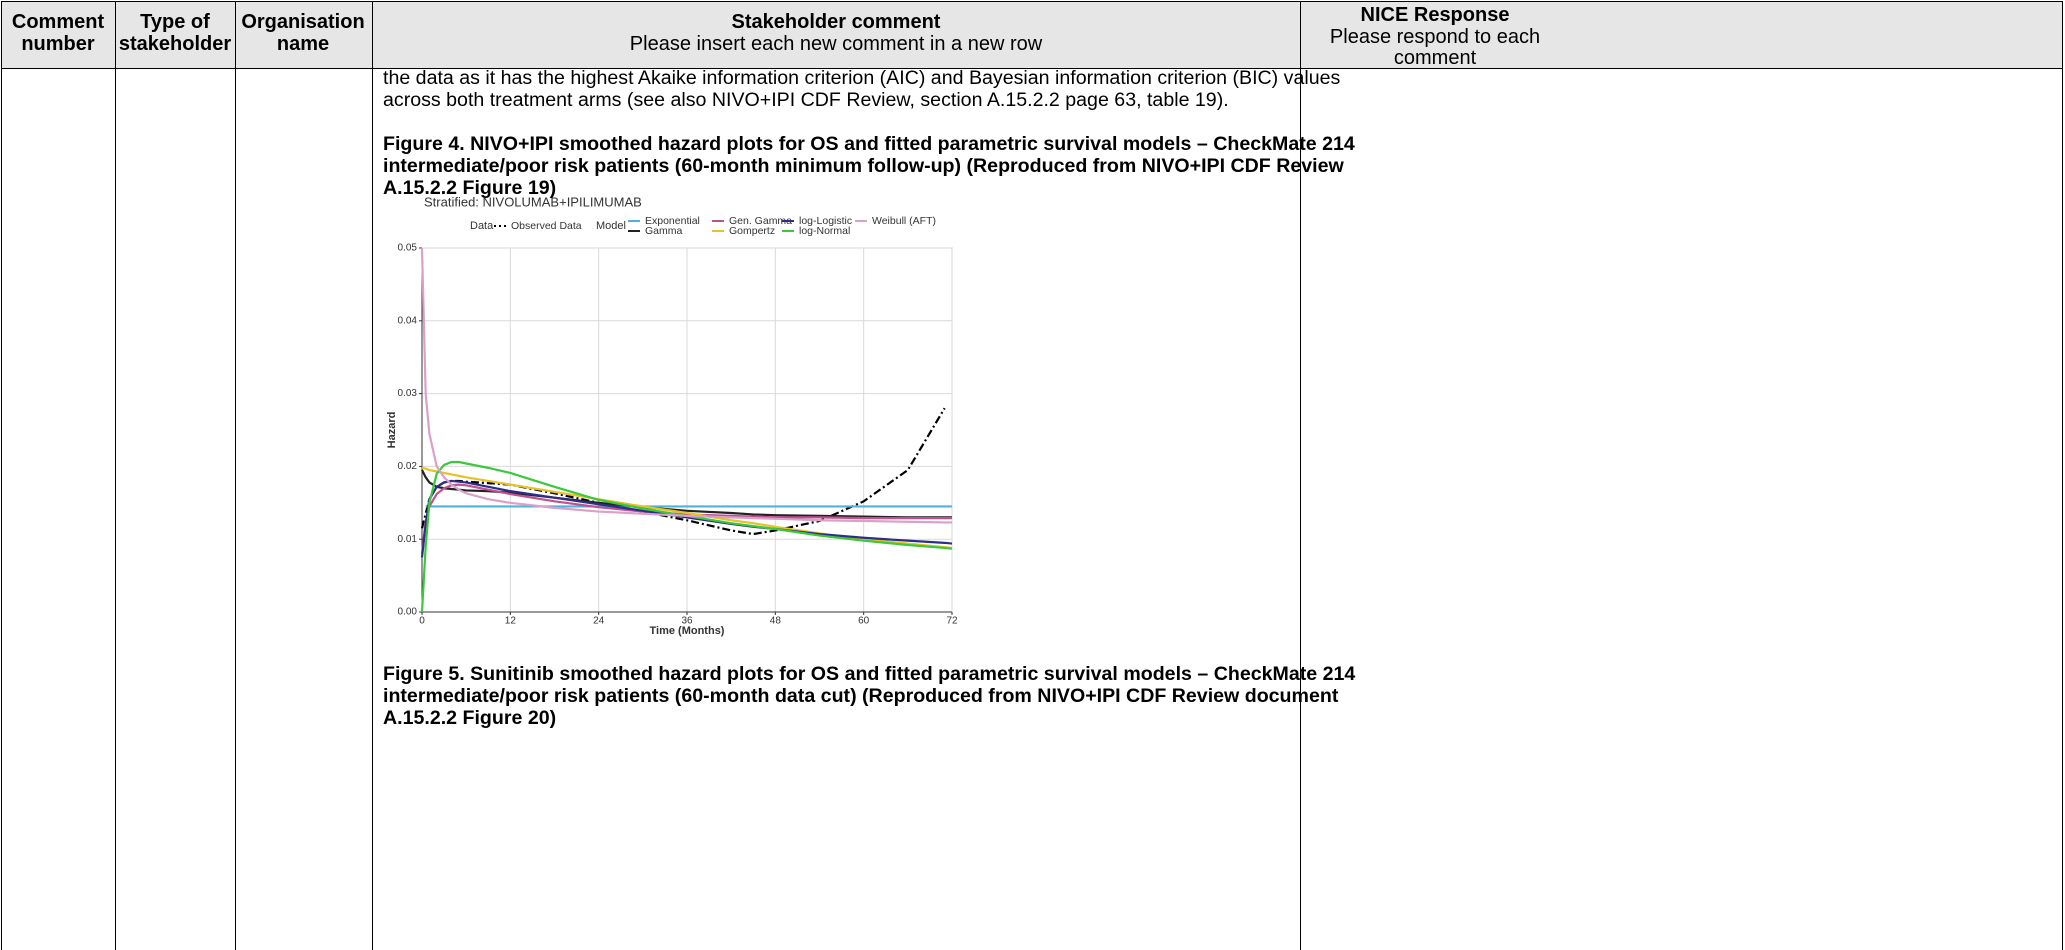 The height and width of the screenshot is (950, 2065). I want to click on y-axis-label: Hazard, so click(392, 430).